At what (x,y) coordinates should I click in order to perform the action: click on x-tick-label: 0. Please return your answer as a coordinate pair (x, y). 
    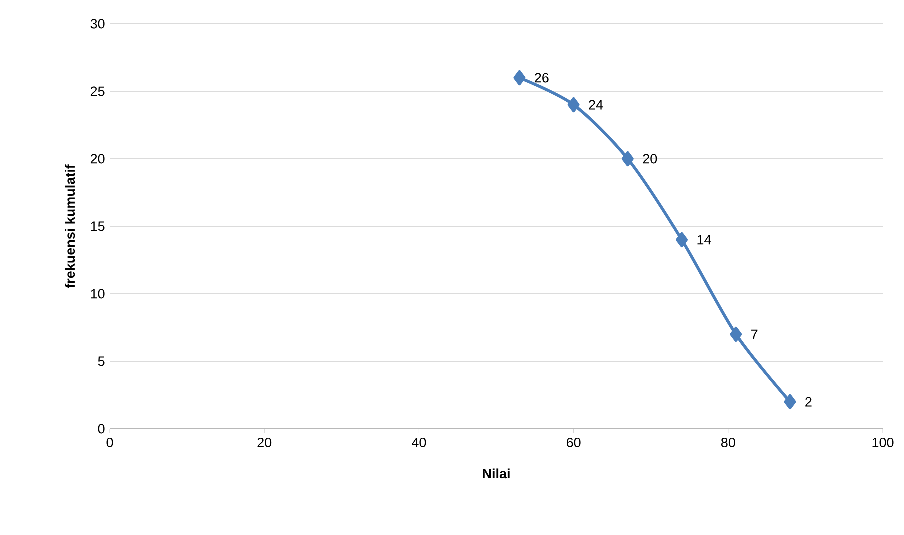
    Looking at the image, I should click on (110, 443).